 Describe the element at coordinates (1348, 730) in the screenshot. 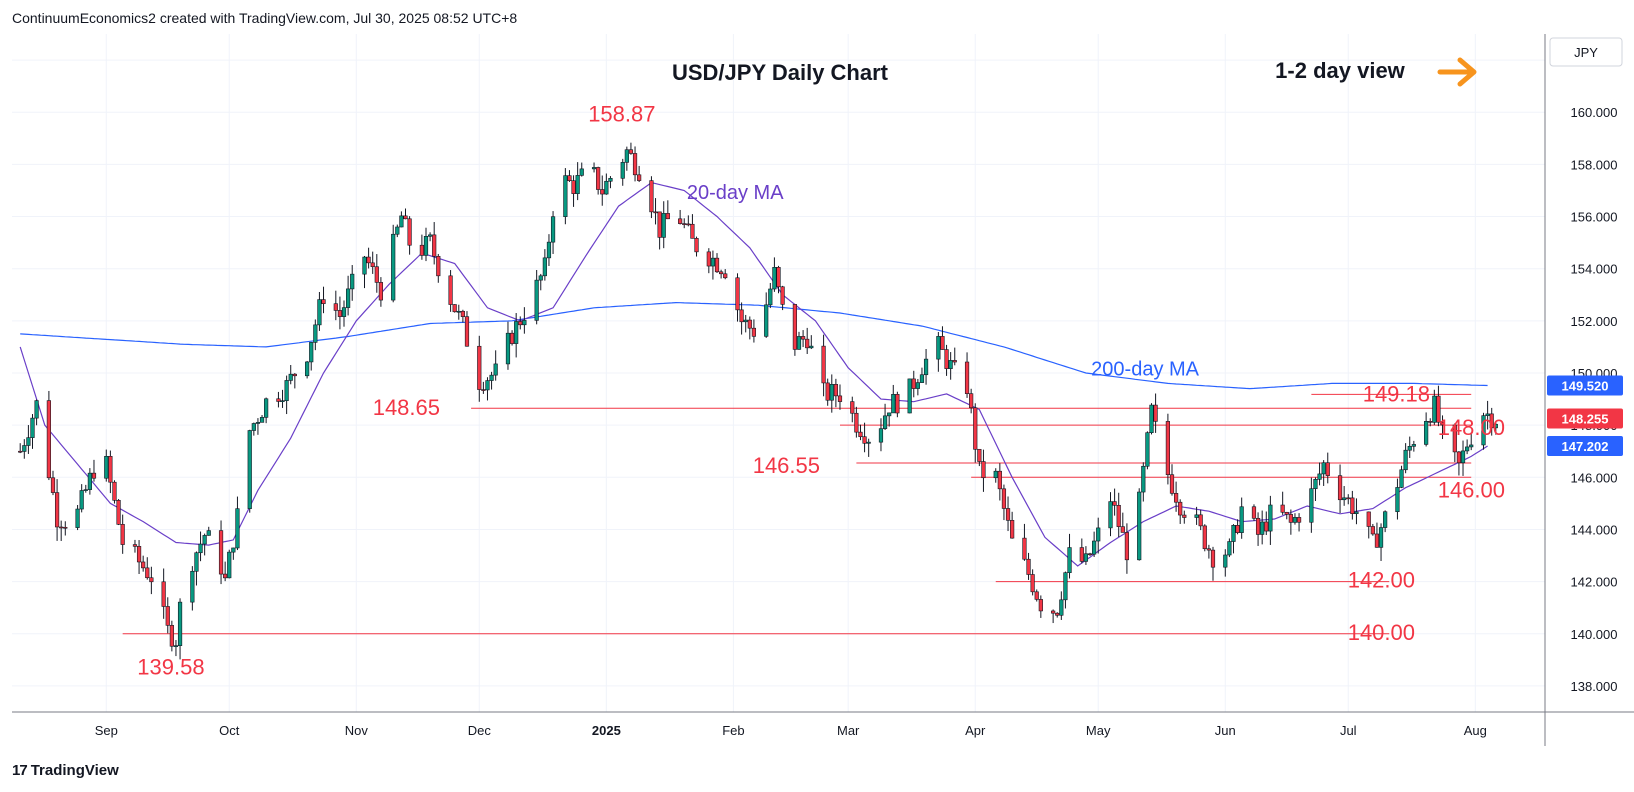

I see `x-tick-label: Jul` at that location.